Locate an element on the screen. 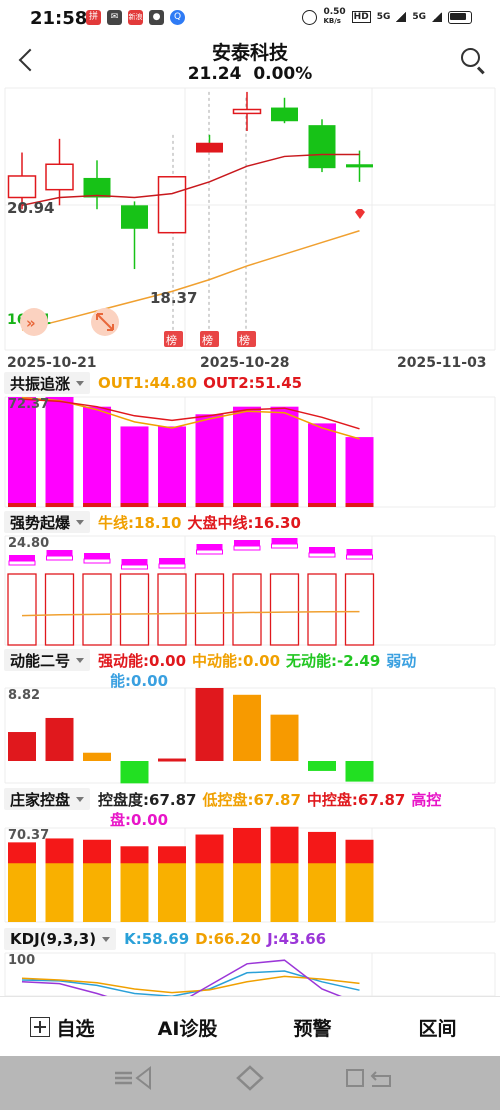 The image size is (500, 1114). kdj-d-value: D:66.20 is located at coordinates (228, 939).